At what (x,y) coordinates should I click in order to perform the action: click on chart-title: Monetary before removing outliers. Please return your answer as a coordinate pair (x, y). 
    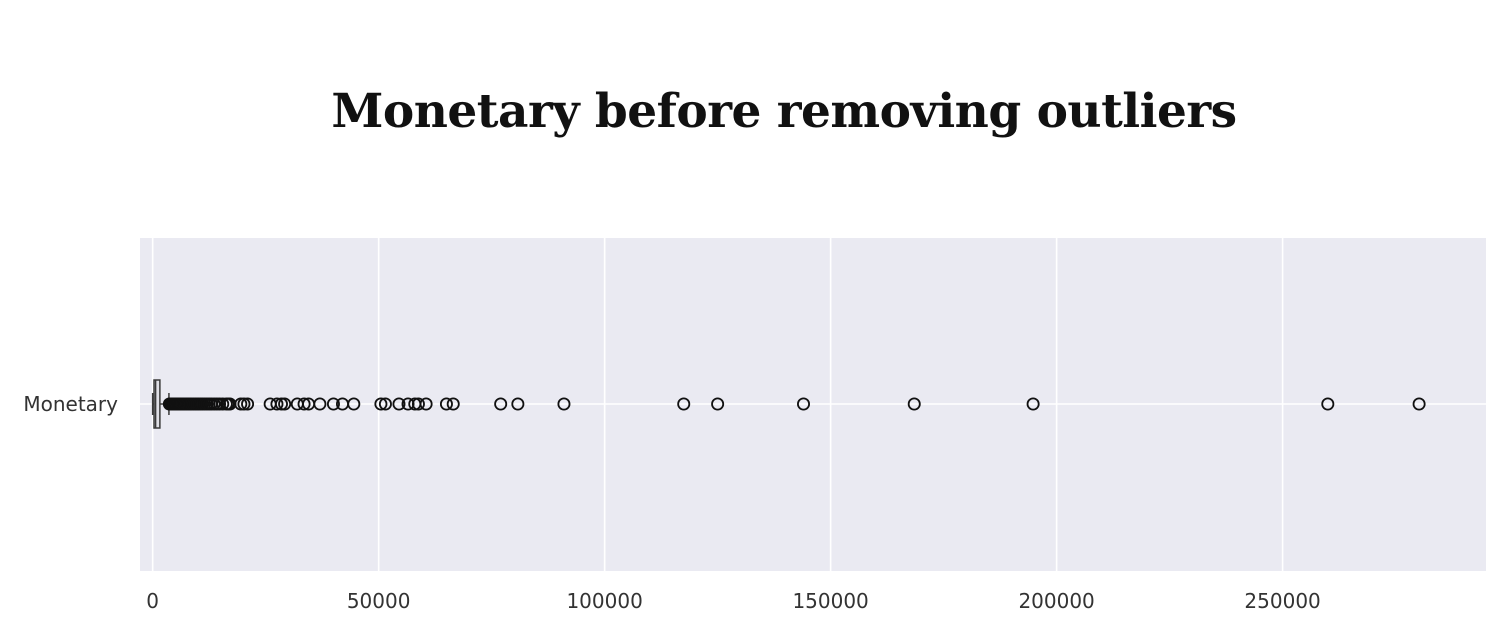
    Looking at the image, I should click on (784, 111).